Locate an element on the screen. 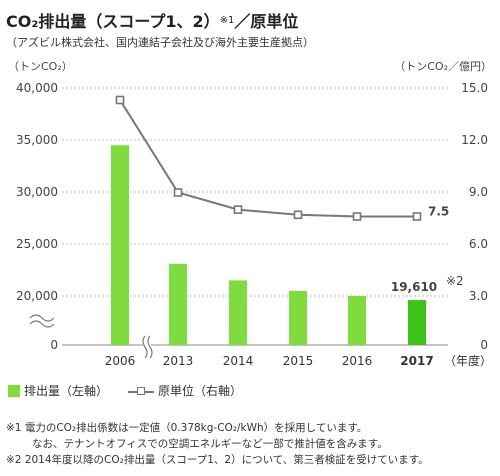 The height and width of the screenshot is (476, 500). x-tick: 2015 is located at coordinates (298, 361).